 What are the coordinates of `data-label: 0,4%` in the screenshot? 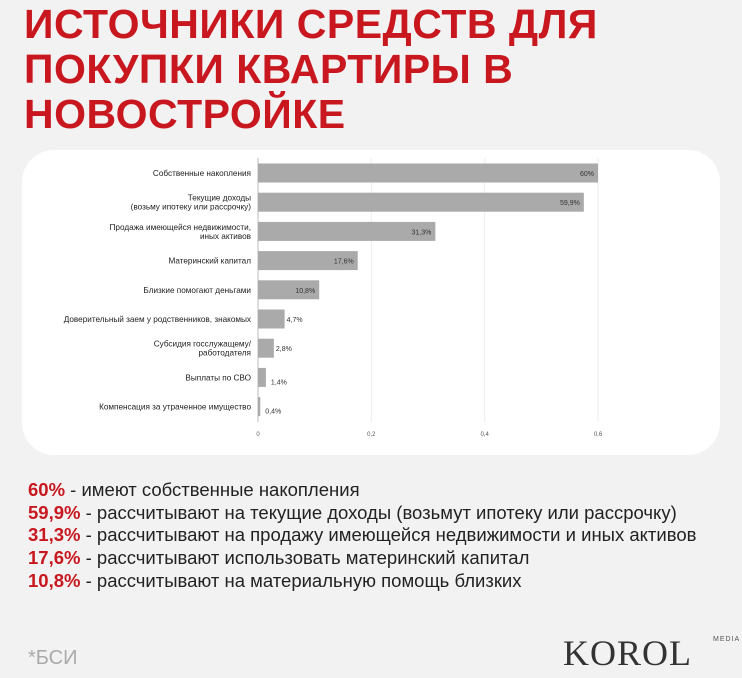 It's located at (273, 412).